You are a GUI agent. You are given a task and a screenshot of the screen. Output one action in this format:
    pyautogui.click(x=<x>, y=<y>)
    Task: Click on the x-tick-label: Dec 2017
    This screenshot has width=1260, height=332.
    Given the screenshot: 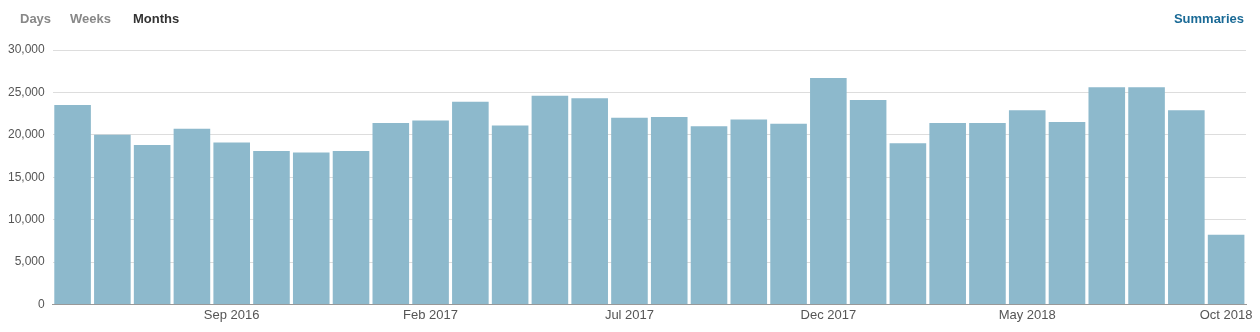 What is the action you would take?
    pyautogui.click(x=828, y=314)
    